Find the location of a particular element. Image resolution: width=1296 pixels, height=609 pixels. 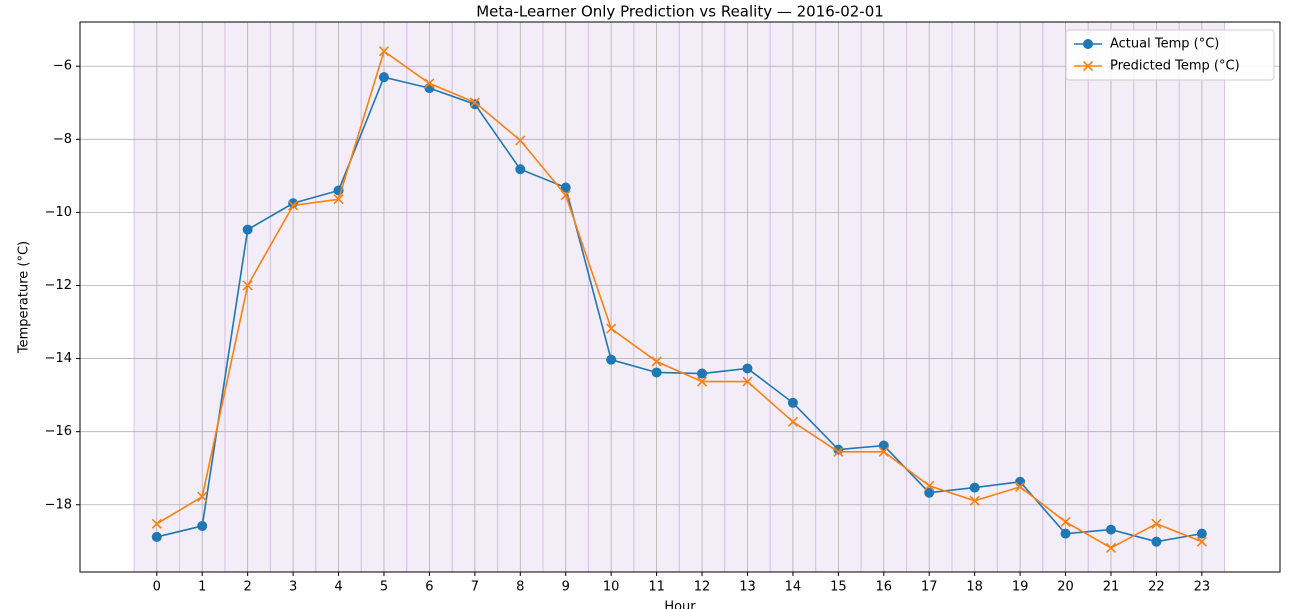

x-tick-label: 21 is located at coordinates (1111, 587).